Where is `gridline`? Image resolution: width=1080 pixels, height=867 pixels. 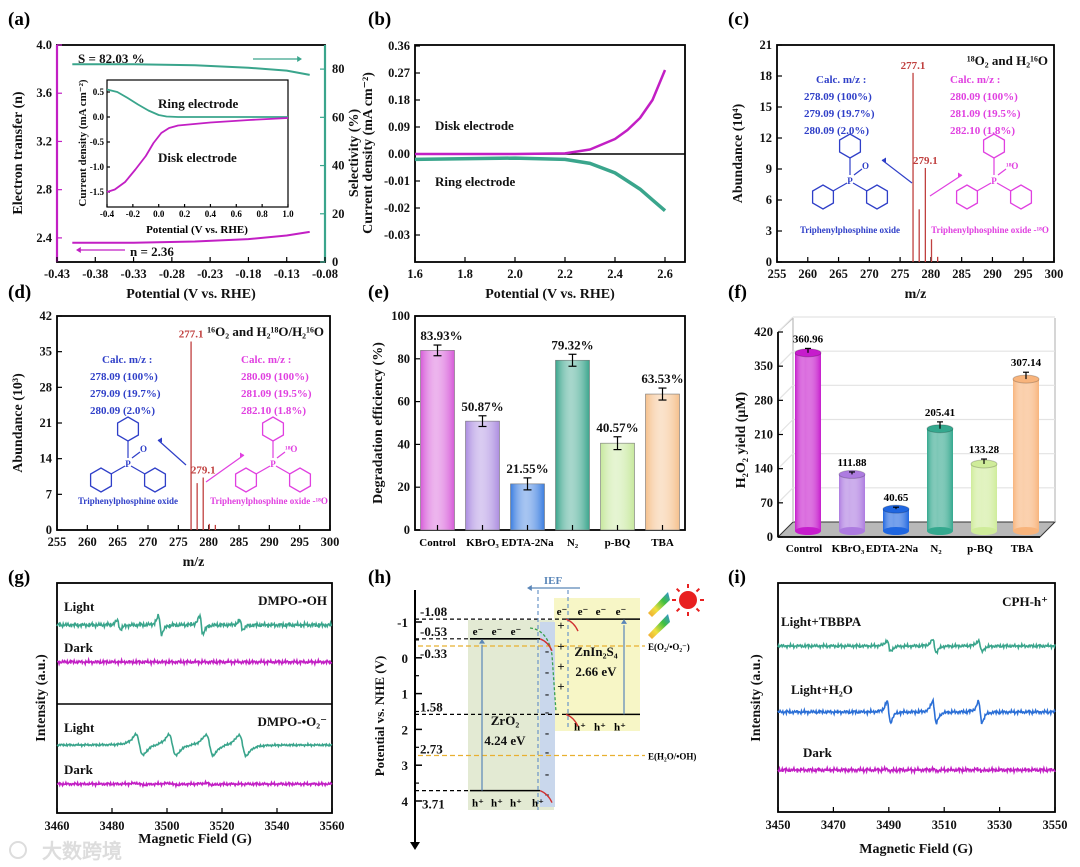
gridline is located at coordinates (785, 427).